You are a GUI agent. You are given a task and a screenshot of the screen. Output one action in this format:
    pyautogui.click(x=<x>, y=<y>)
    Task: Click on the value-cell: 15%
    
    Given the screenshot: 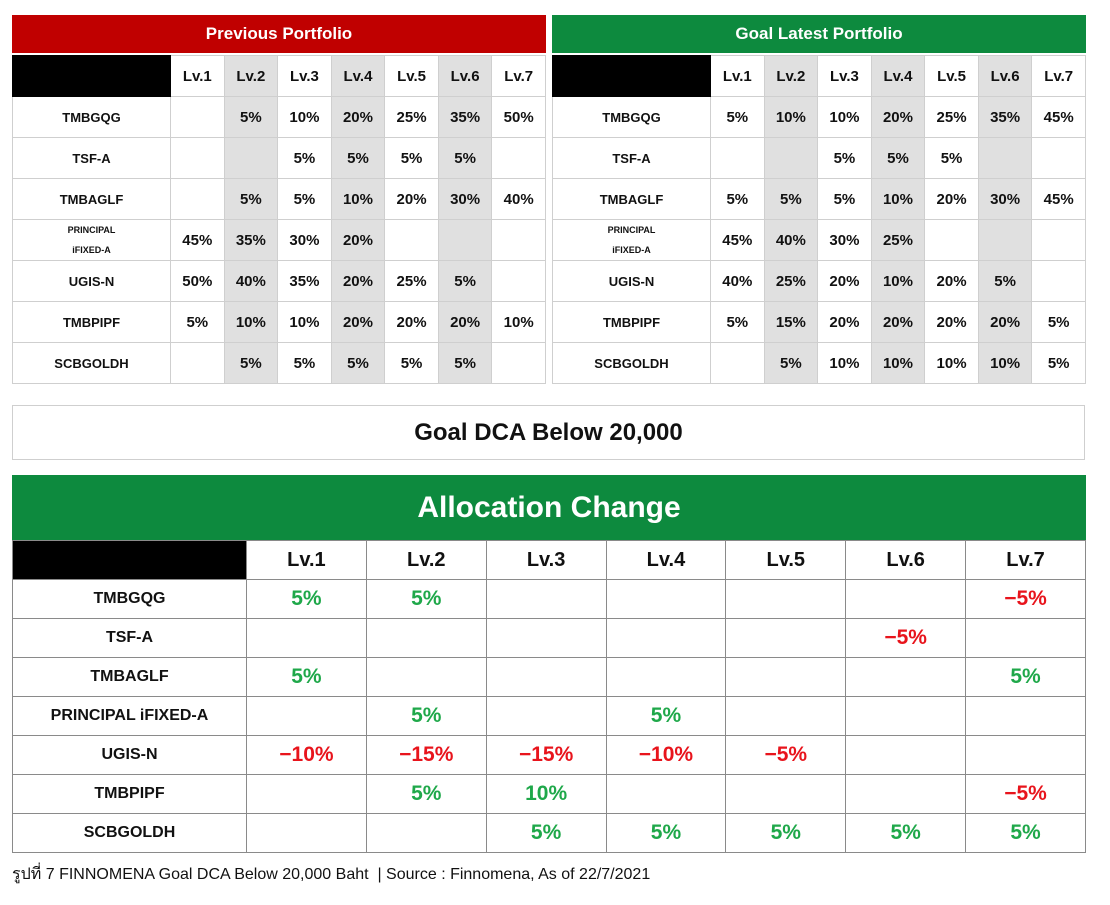 What is the action you would take?
    pyautogui.click(x=791, y=322)
    